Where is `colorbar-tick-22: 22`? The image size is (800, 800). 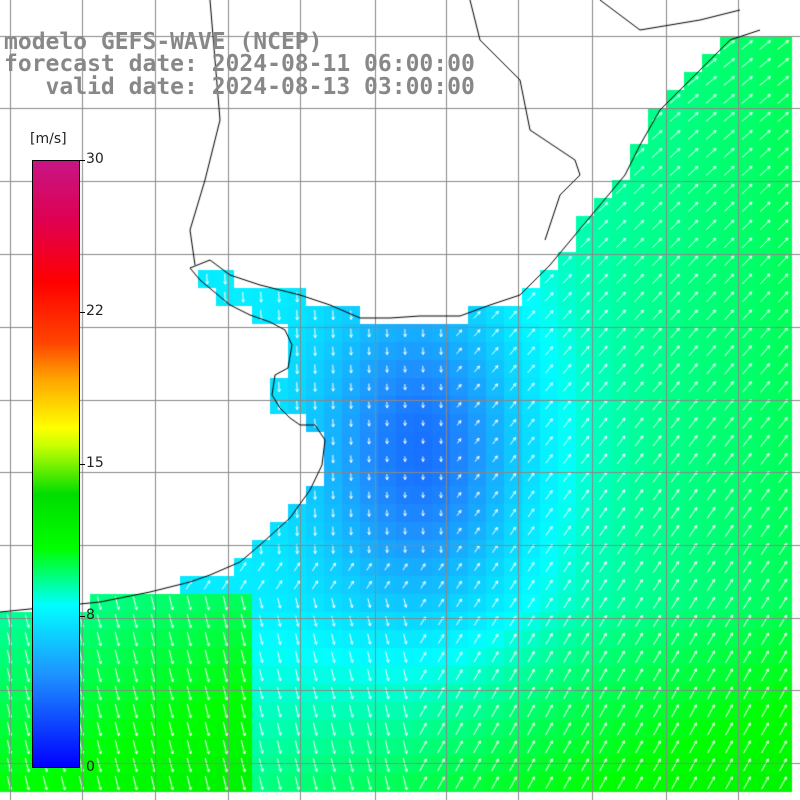
colorbar-tick-22: 22 is located at coordinates (95, 311).